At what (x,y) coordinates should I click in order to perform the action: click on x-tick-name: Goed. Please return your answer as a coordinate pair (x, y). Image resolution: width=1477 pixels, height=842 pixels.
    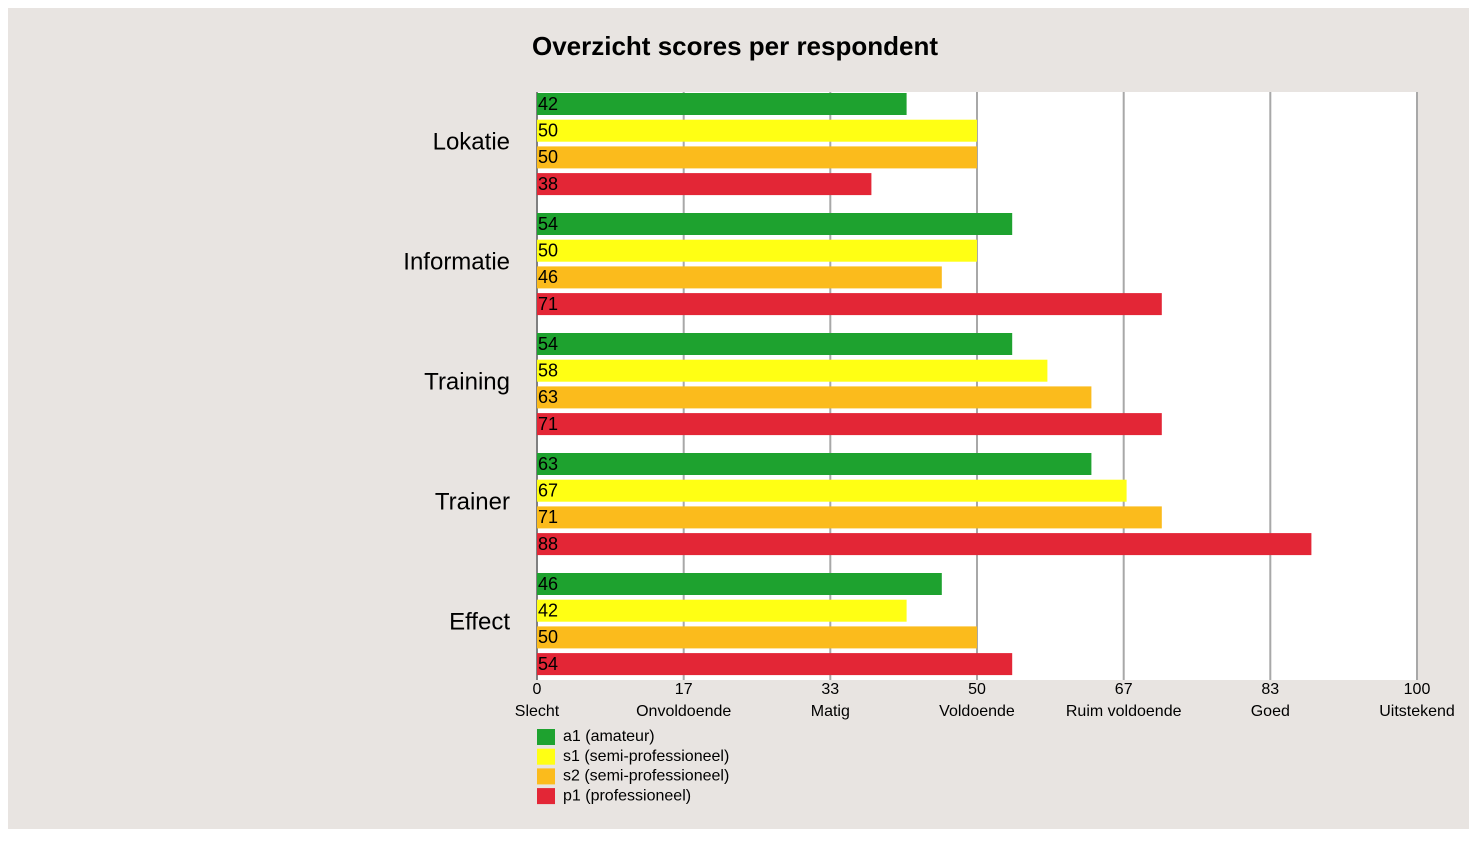
    Looking at the image, I should click on (1270, 711).